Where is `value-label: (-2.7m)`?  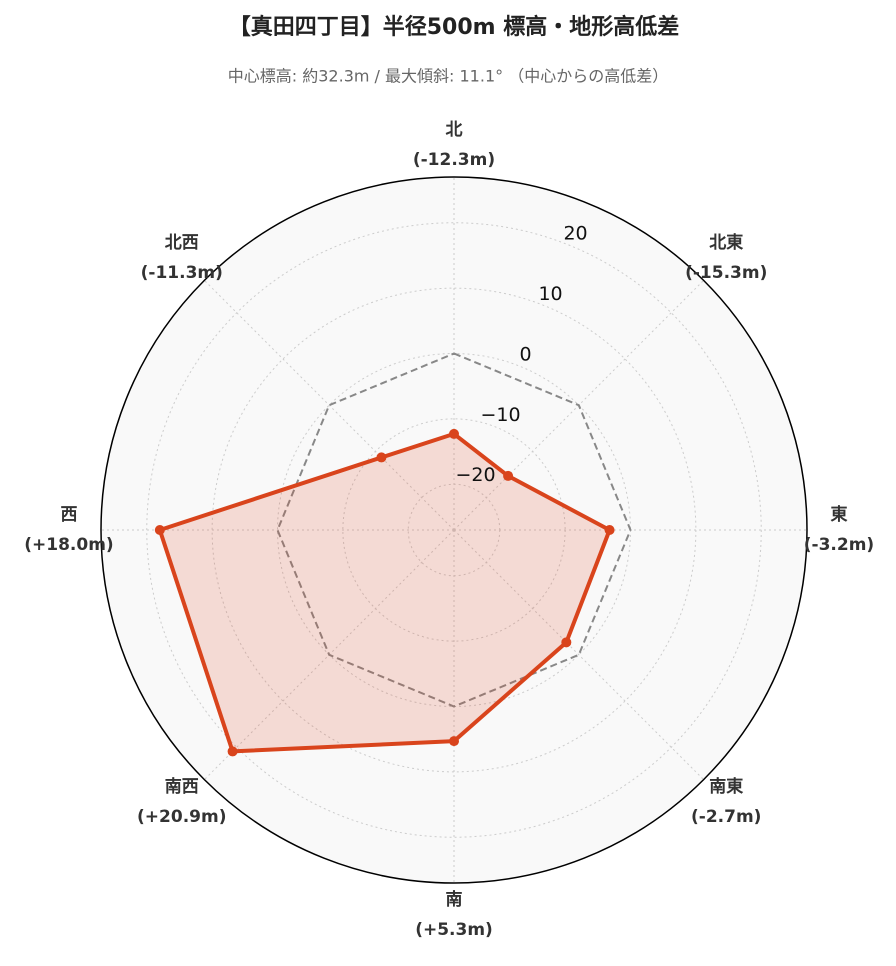
value-label: (-2.7m) is located at coordinates (726, 817).